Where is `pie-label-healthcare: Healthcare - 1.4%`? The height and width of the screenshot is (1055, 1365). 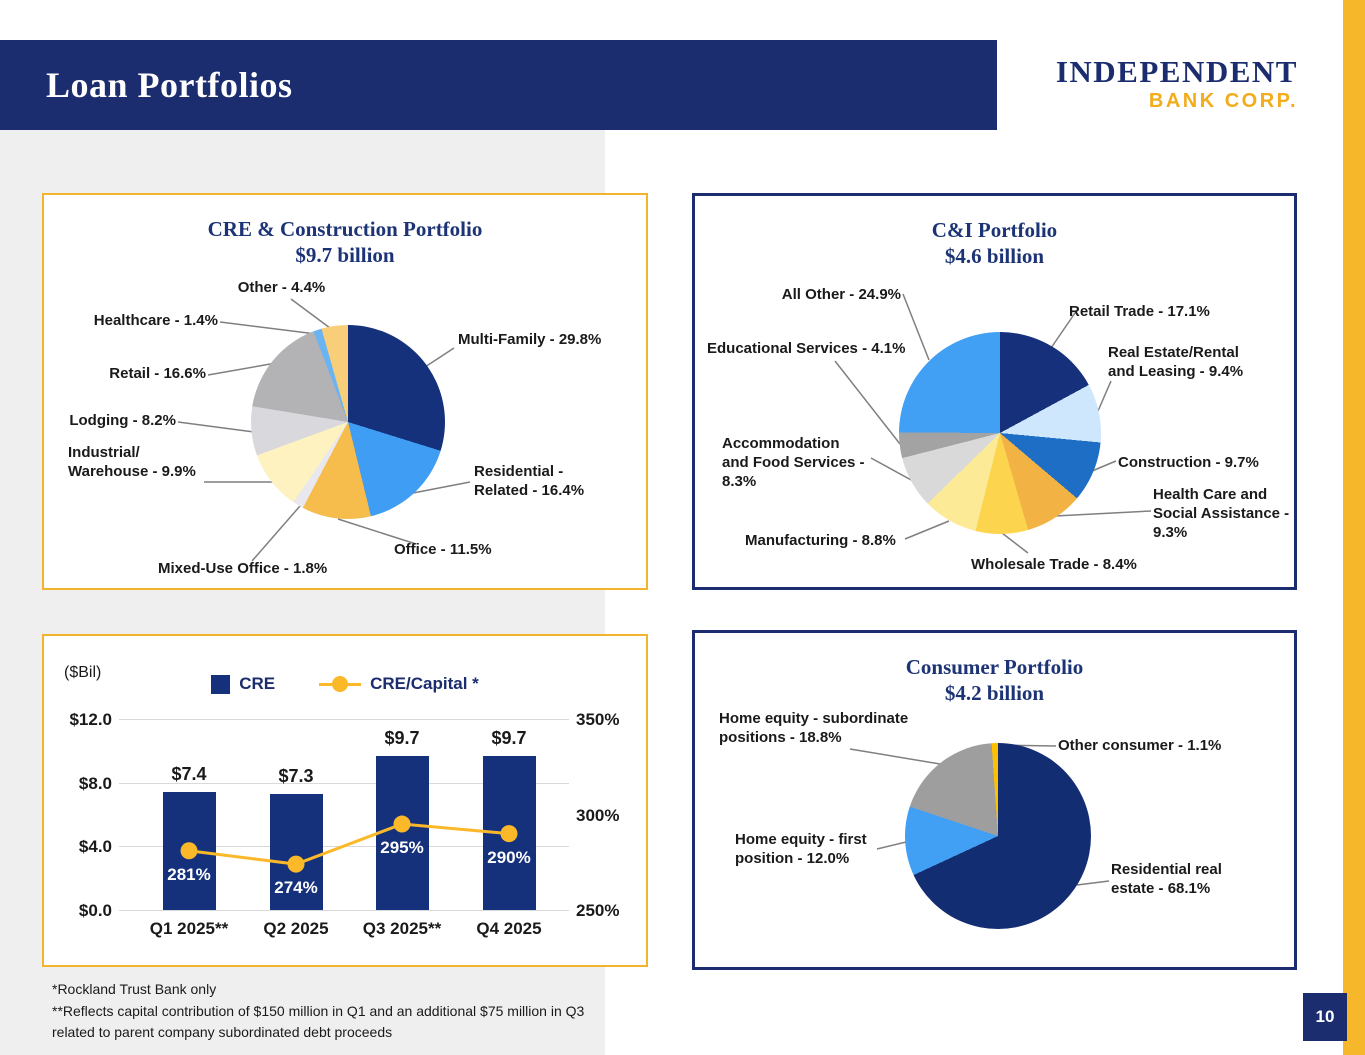
pie-label-healthcare: Healthcare - 1.4% is located at coordinates (155, 320).